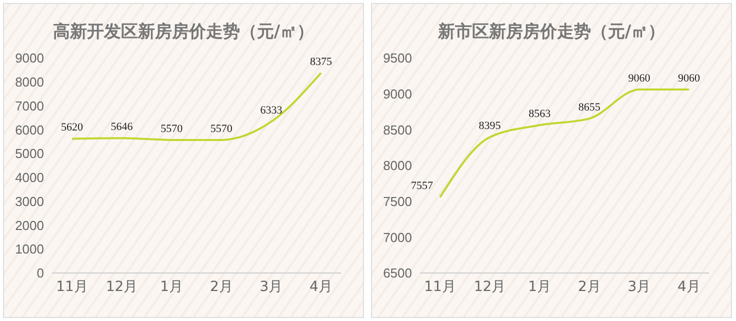  I want to click on y-tick-label: 6000, so click(29, 130).